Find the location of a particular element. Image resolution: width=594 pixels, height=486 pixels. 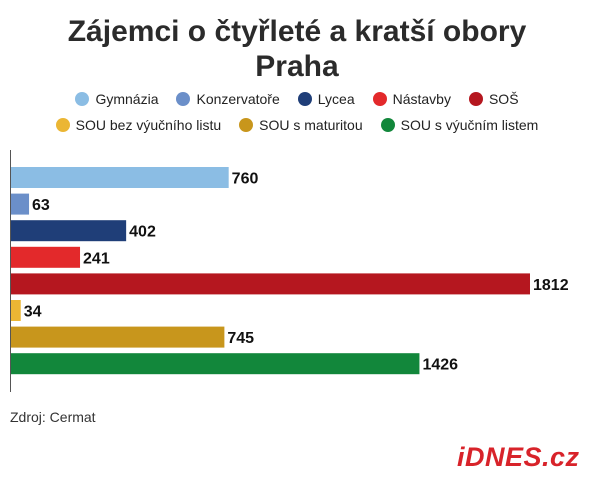

legend-item-lycea: Lycea is located at coordinates (326, 99).